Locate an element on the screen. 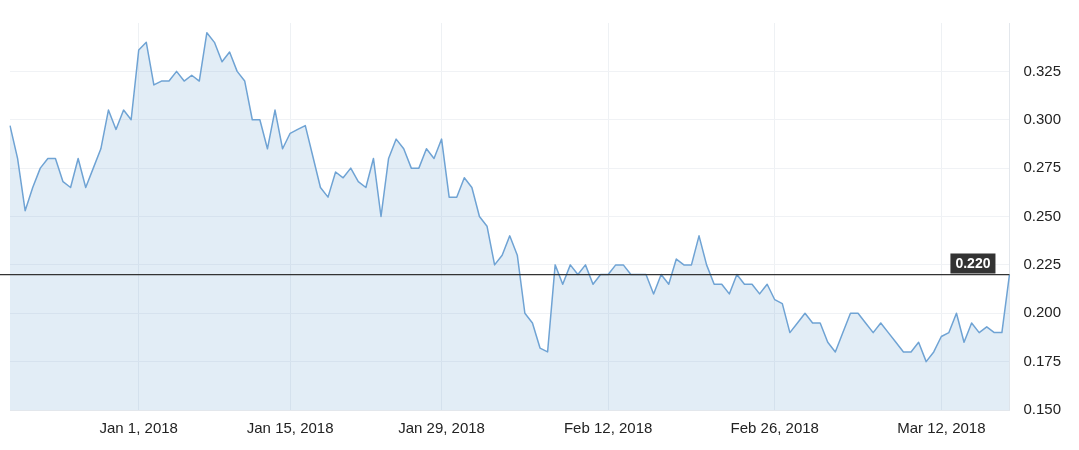 This screenshot has width=1079, height=450. y-tick-label: 0.275 is located at coordinates (1042, 167).